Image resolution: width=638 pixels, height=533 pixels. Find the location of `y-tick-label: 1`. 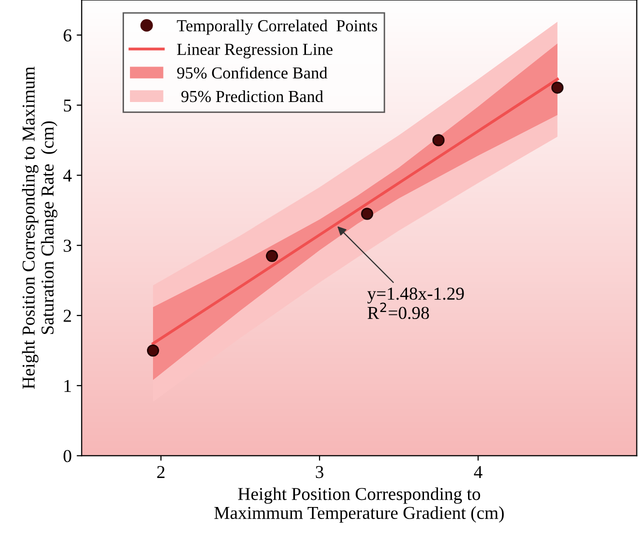

y-tick-label: 1 is located at coordinates (67, 386).